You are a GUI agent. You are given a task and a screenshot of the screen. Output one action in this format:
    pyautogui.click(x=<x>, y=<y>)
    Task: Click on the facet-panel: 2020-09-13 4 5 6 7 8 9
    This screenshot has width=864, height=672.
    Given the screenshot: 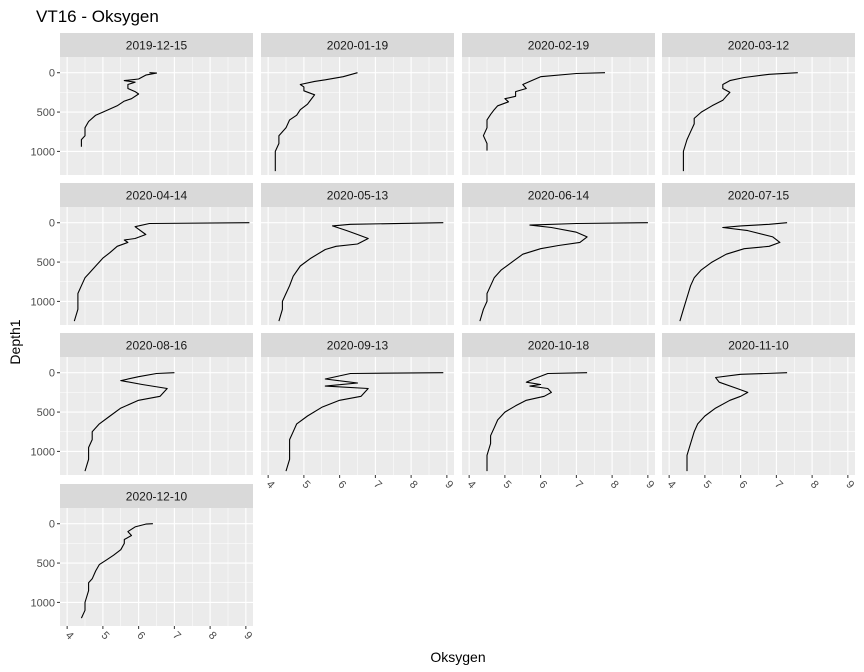 What is the action you would take?
    pyautogui.click(x=358, y=412)
    